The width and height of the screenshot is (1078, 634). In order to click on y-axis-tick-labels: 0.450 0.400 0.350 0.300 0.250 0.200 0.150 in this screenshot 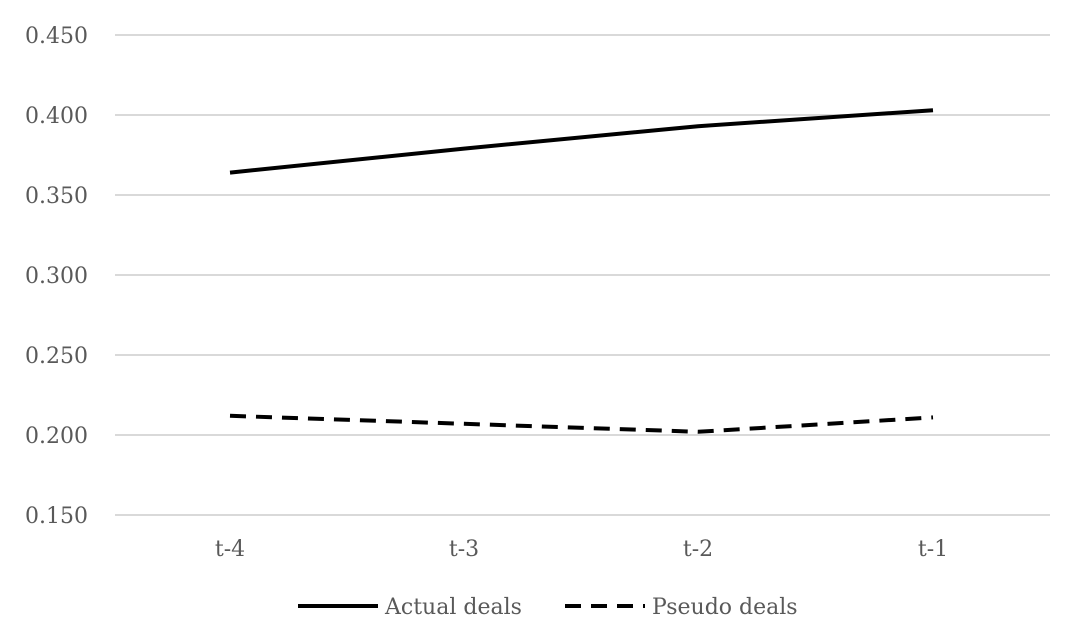, I will do `click(56, 276)`.